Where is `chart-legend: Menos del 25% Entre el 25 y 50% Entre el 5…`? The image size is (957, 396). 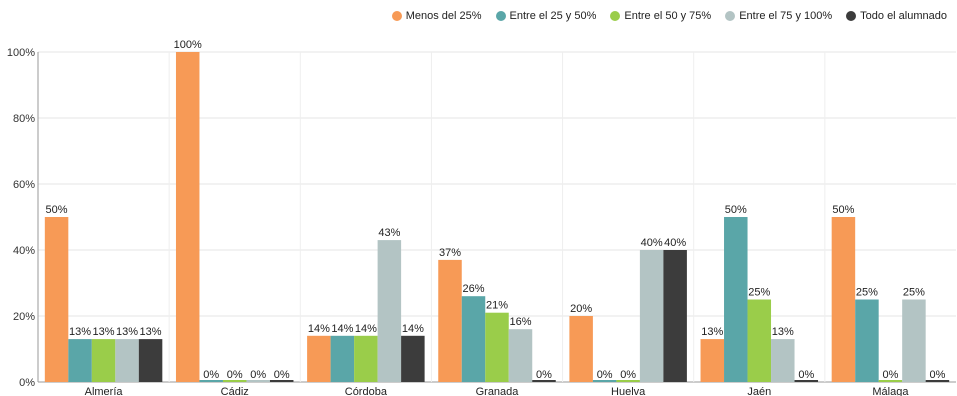 chart-legend: Menos del 25% Entre el 25 y 50% Entre el 5… is located at coordinates (669, 16).